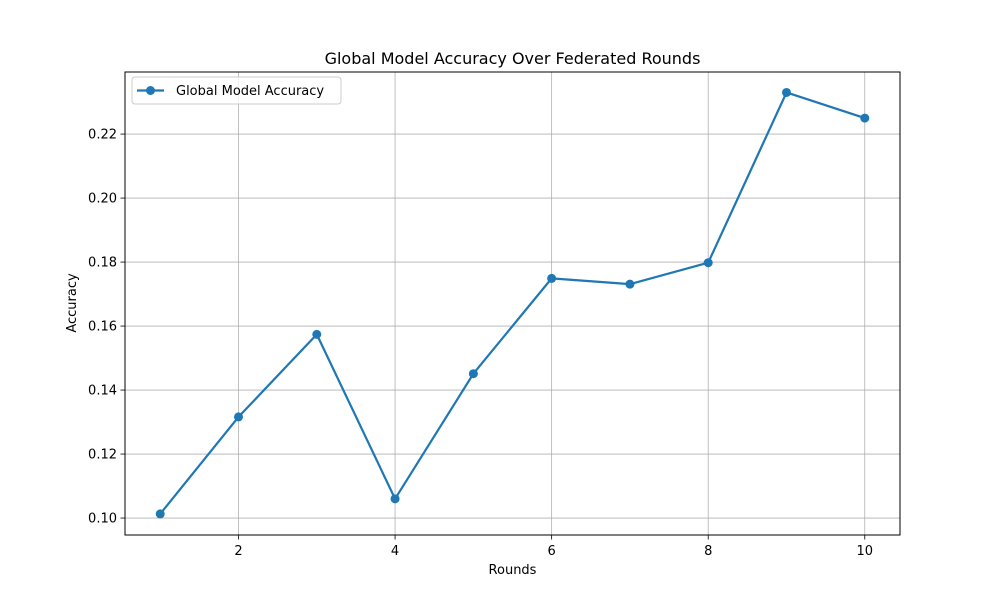 This screenshot has height=600, width=1000. What do you see at coordinates (102, 135) in the screenshot?
I see `y-tick-label: 0.22` at bounding box center [102, 135].